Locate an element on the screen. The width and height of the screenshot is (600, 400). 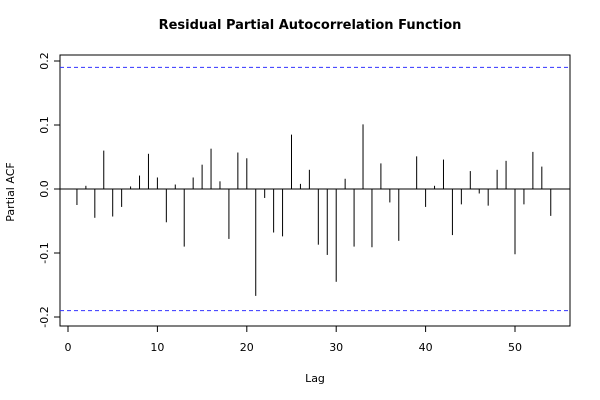
x-axis-label: Lag is located at coordinates (315, 378).